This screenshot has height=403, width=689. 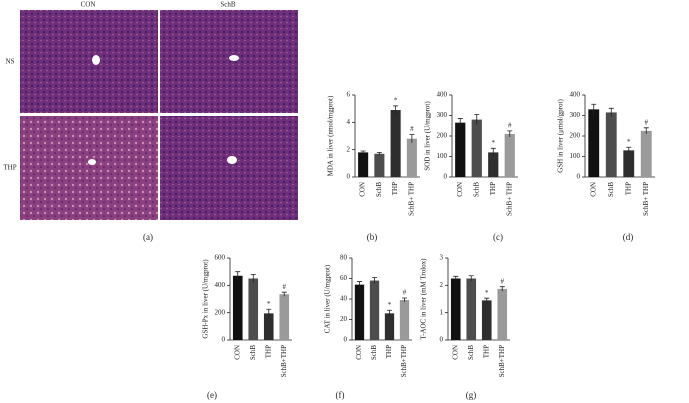 What do you see at coordinates (561, 136) in the screenshot?
I see `y-axis-label: GSH in liver (μmol/gprot)` at bounding box center [561, 136].